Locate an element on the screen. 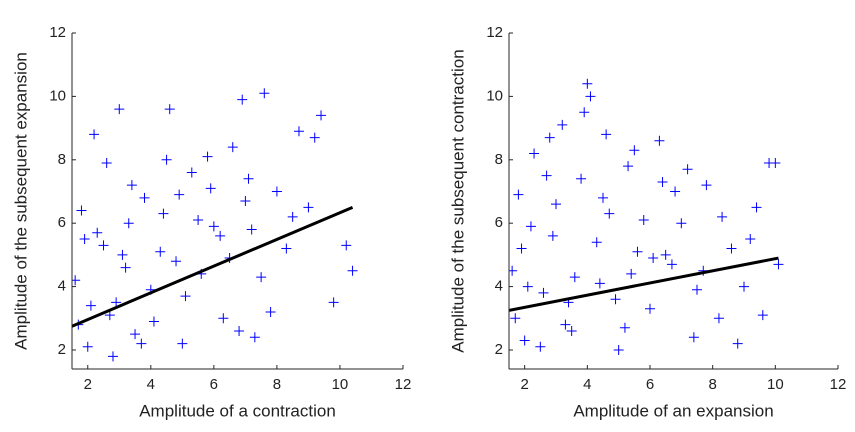 This screenshot has height=432, width=855. y-axis-label: Amplitude of the subsequent contraction is located at coordinates (457, 200).